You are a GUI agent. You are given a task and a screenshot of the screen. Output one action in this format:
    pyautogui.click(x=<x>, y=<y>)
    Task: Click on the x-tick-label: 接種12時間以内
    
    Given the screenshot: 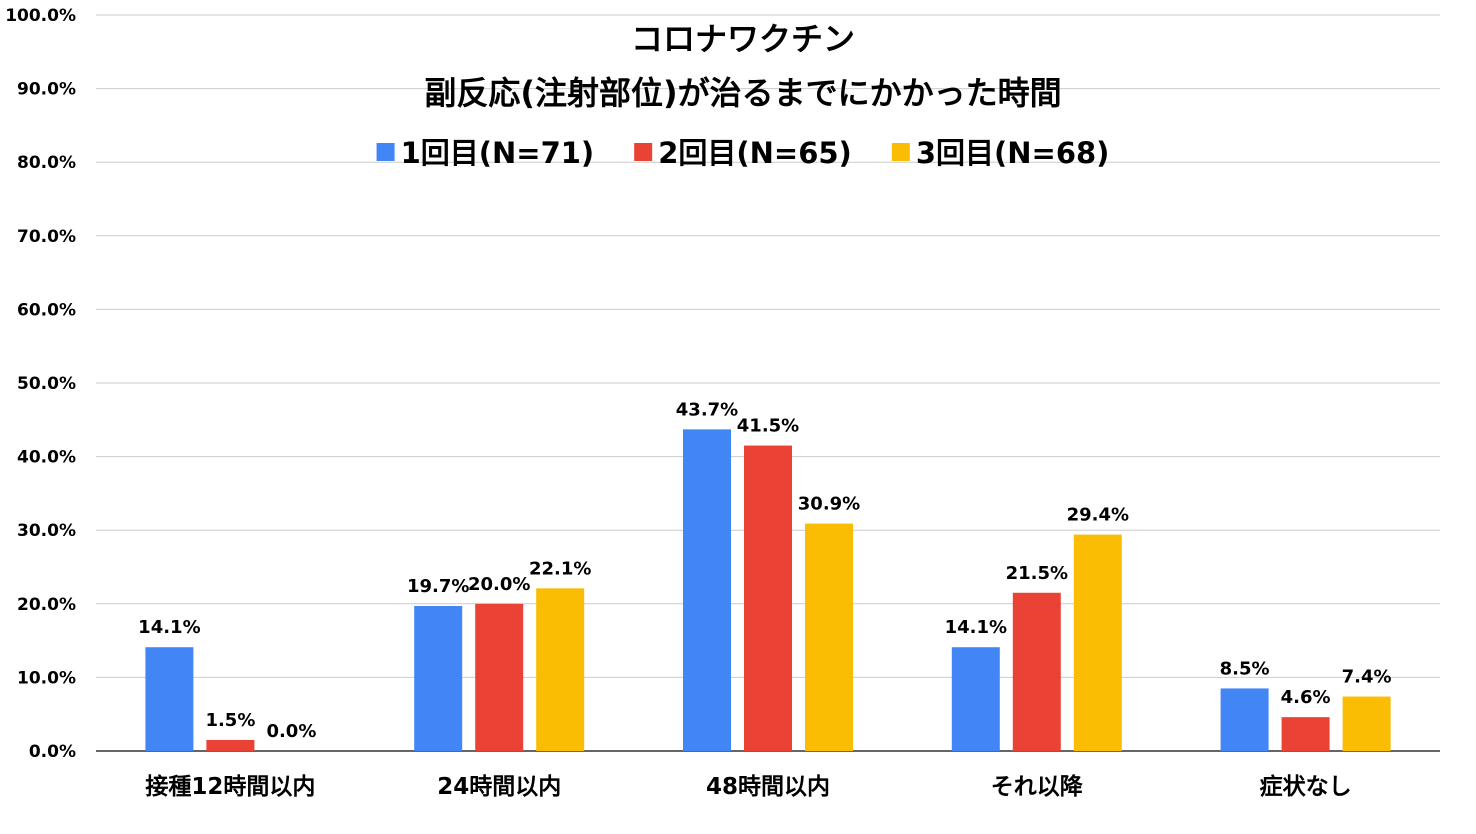 What is the action you would take?
    pyautogui.click(x=230, y=787)
    